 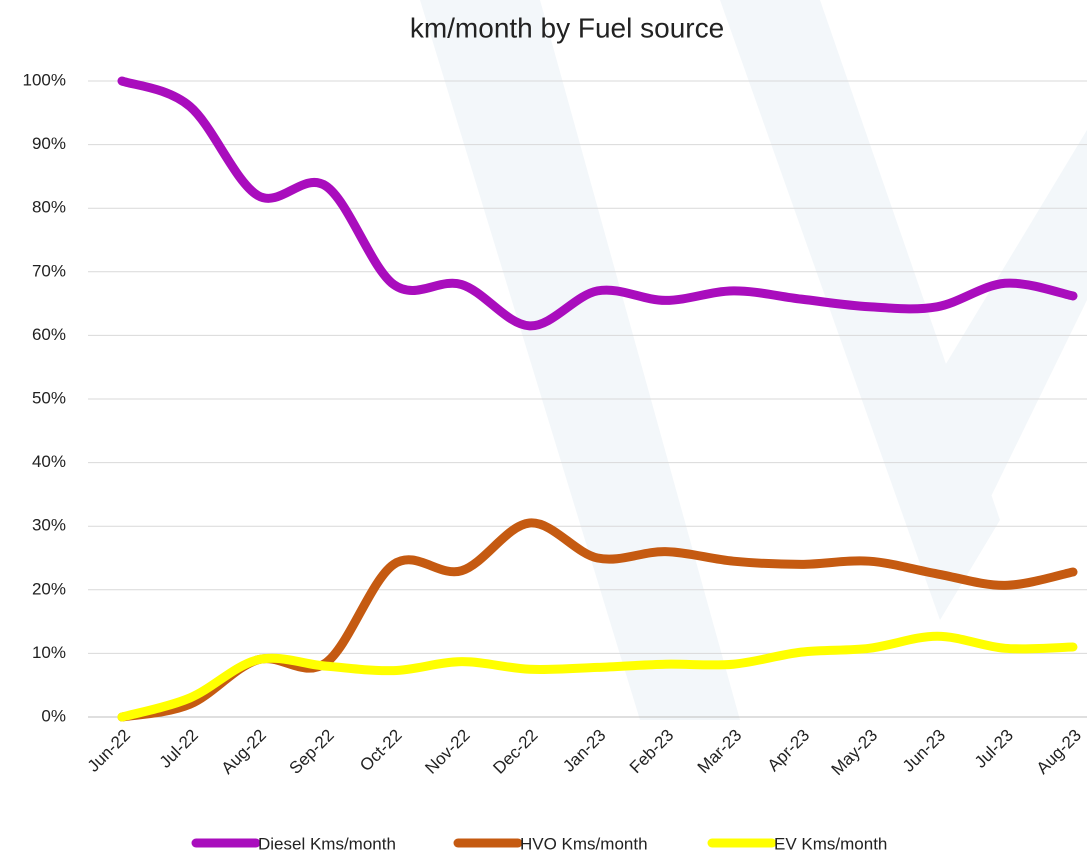 What do you see at coordinates (49, 461) in the screenshot?
I see `y-tick-label: 40%` at bounding box center [49, 461].